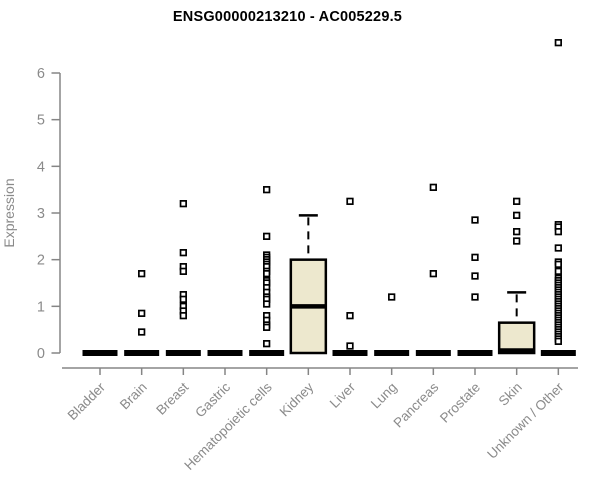 This screenshot has width=600, height=500. What do you see at coordinates (41, 261) in the screenshot?
I see `y-tick-label: 2` at bounding box center [41, 261].